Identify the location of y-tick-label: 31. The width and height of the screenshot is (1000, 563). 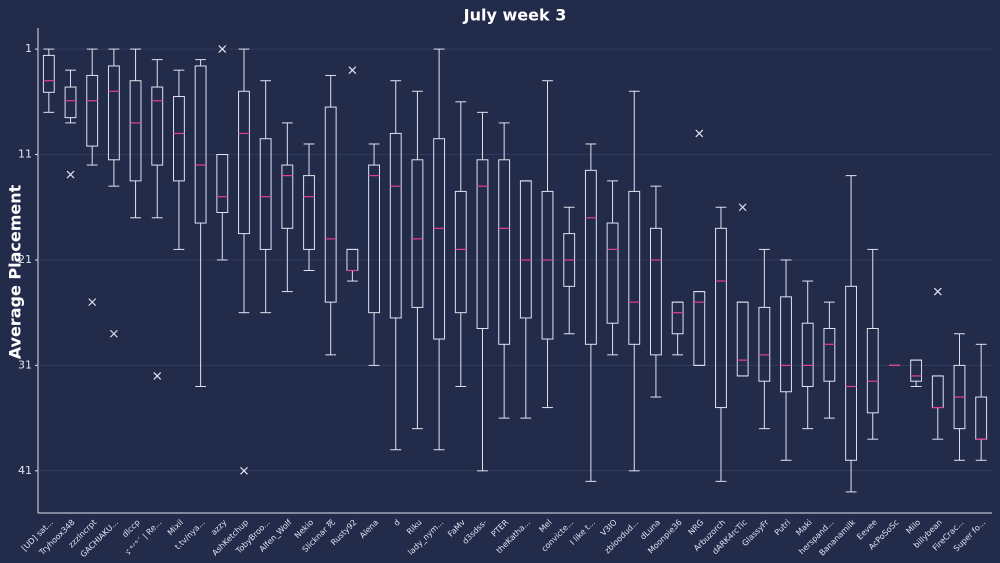
(25, 364).